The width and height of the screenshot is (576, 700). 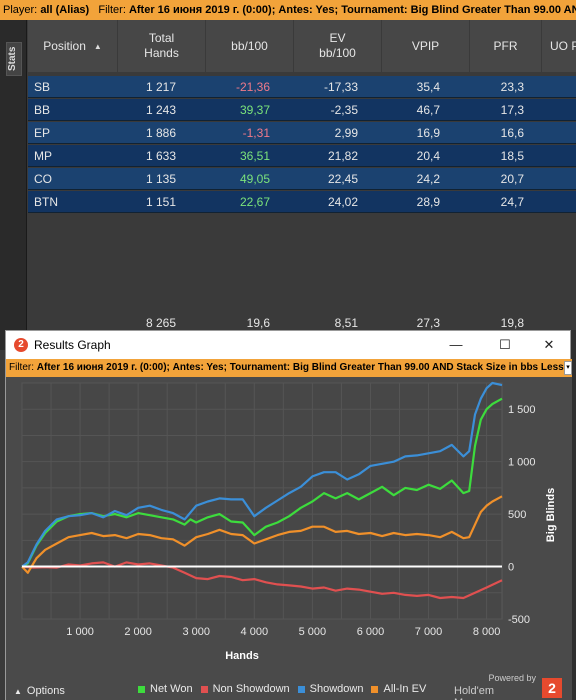 What do you see at coordinates (551, 515) in the screenshot?
I see `y-axis-label: Big Blinds` at bounding box center [551, 515].